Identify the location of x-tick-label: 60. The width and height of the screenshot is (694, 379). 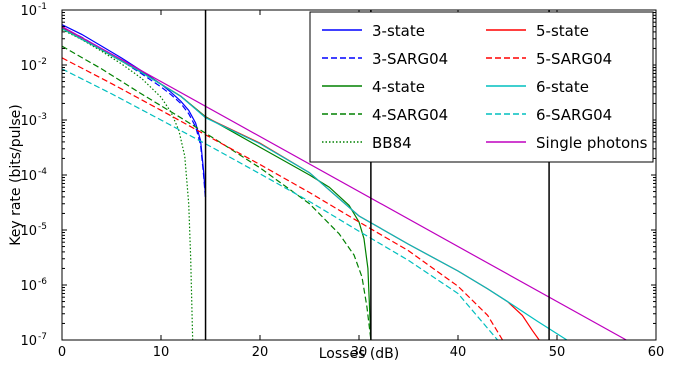
(656, 352).